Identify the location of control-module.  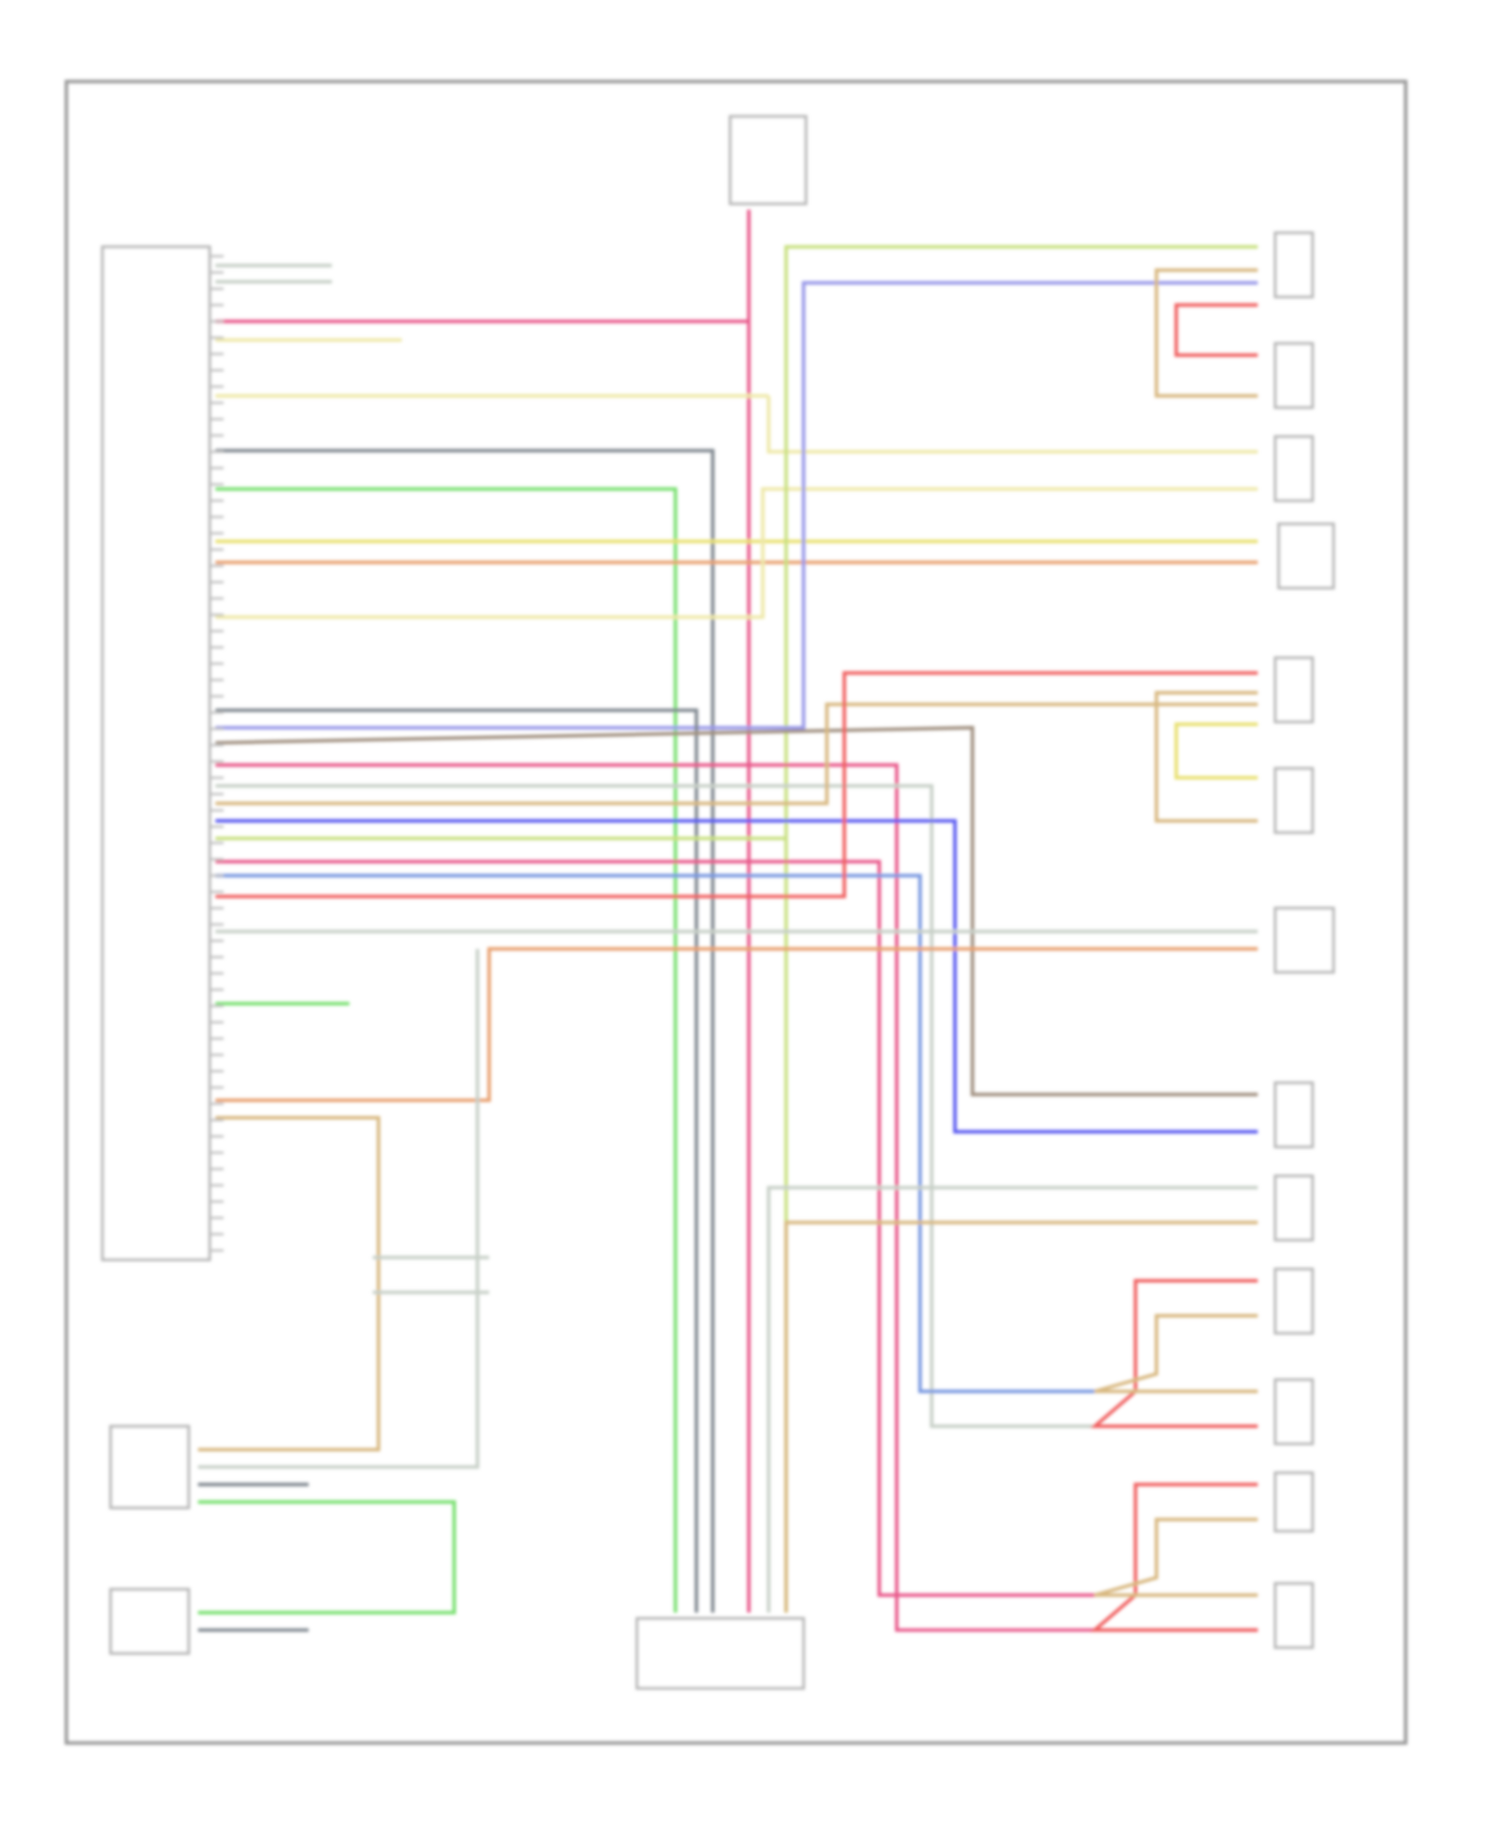
(156, 753).